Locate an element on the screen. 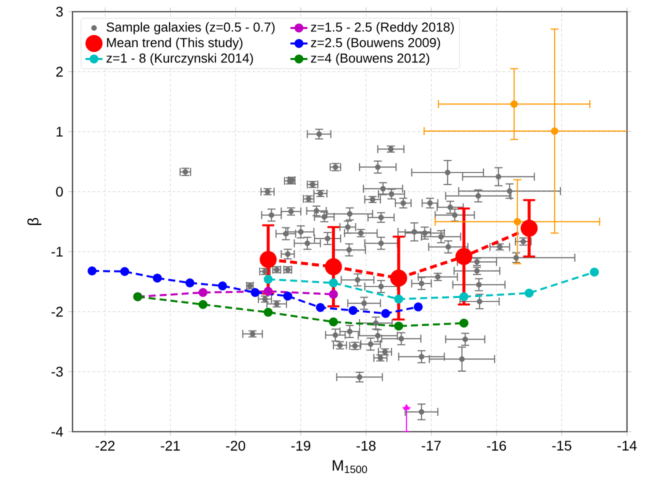 This screenshot has width=665, height=483. y-axis-title: β is located at coordinates (34, 221).